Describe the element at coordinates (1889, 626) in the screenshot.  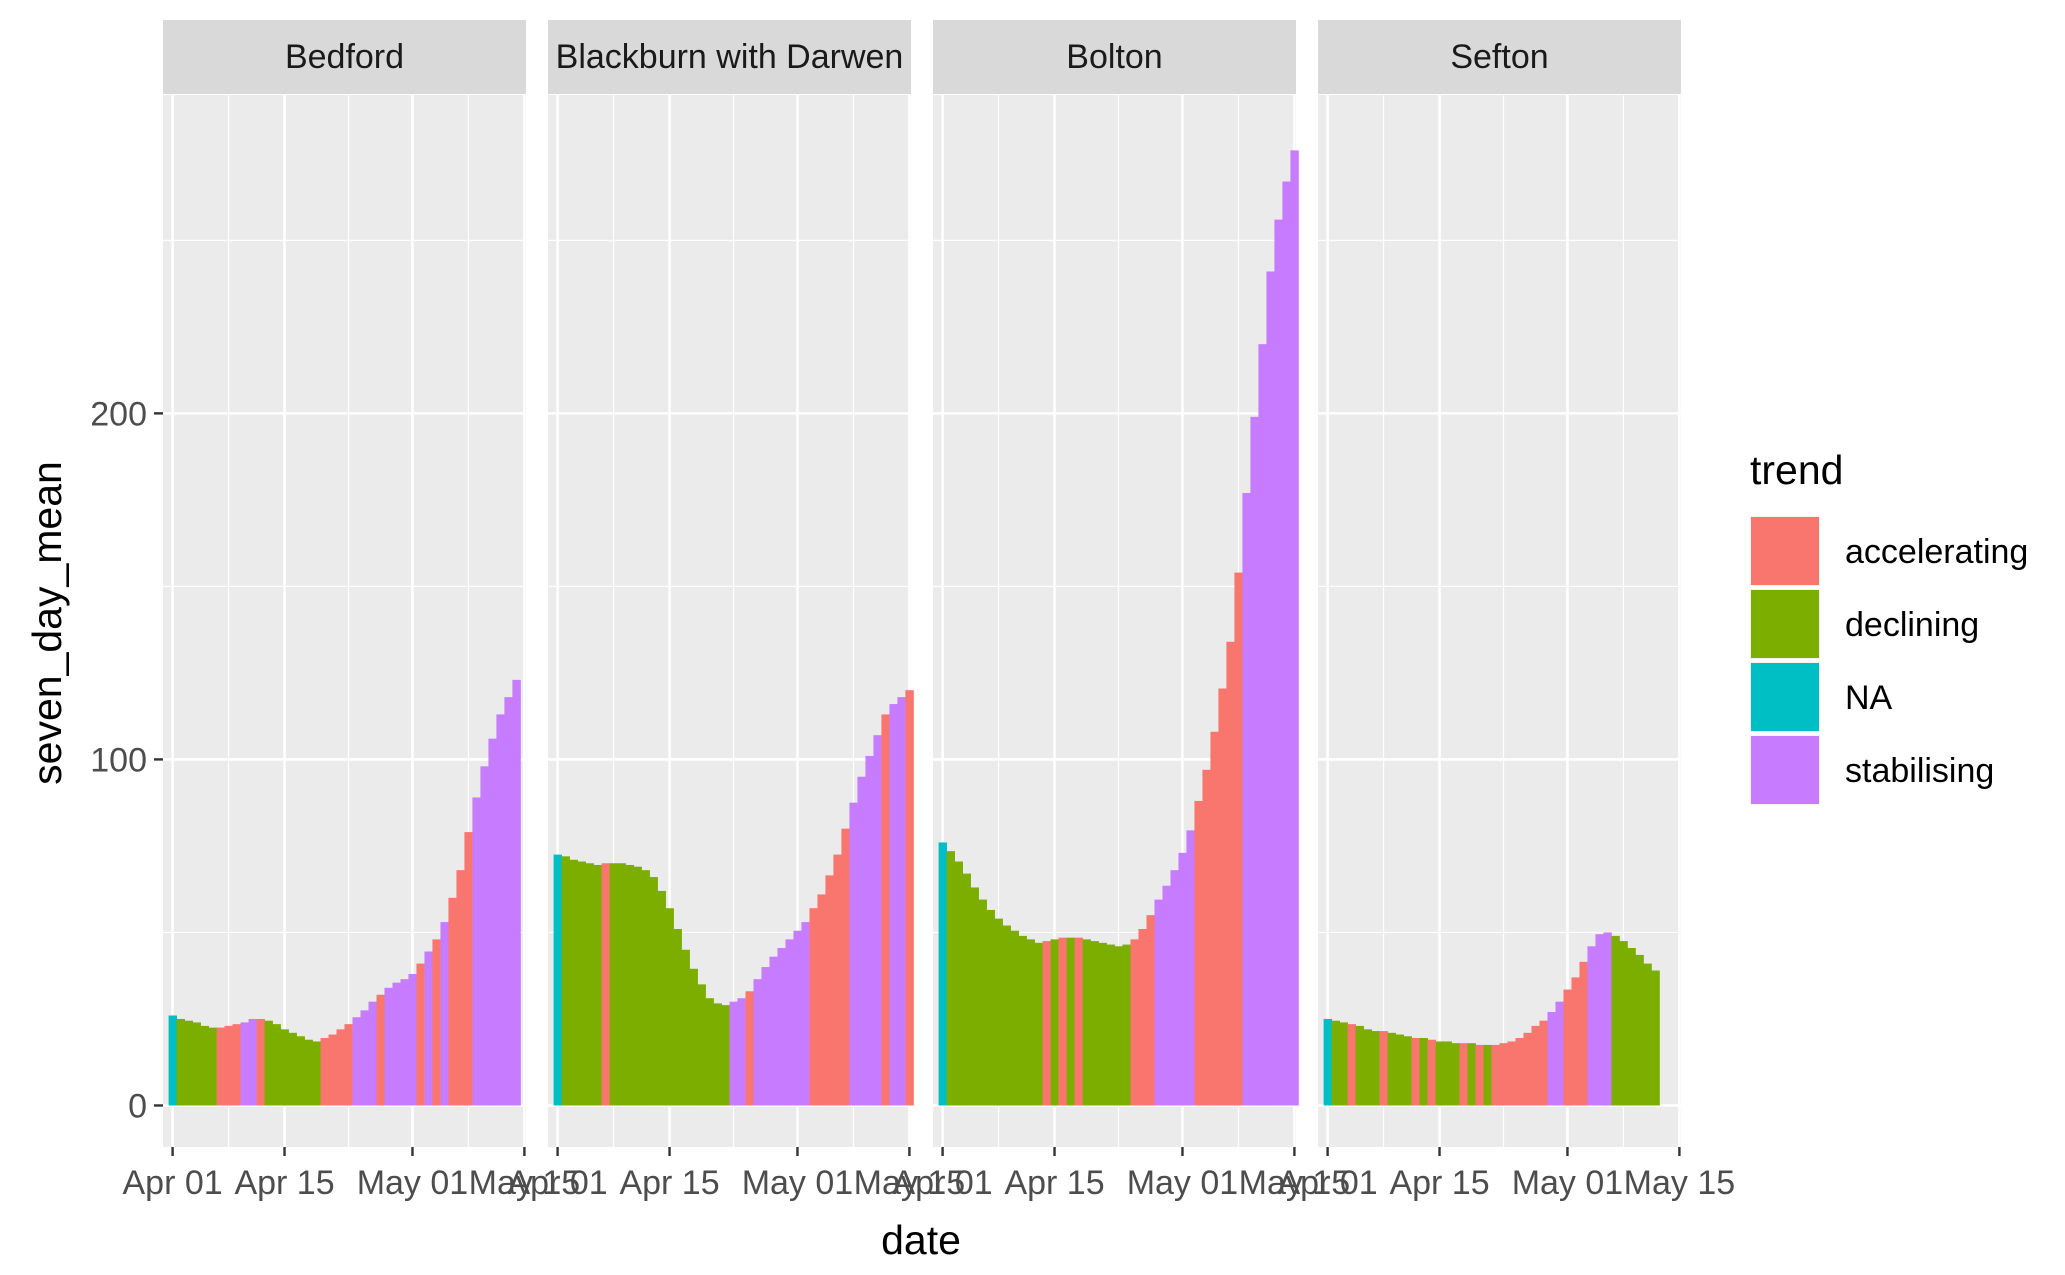
I see `legend: trend accelerating declining NA stabilising` at that location.